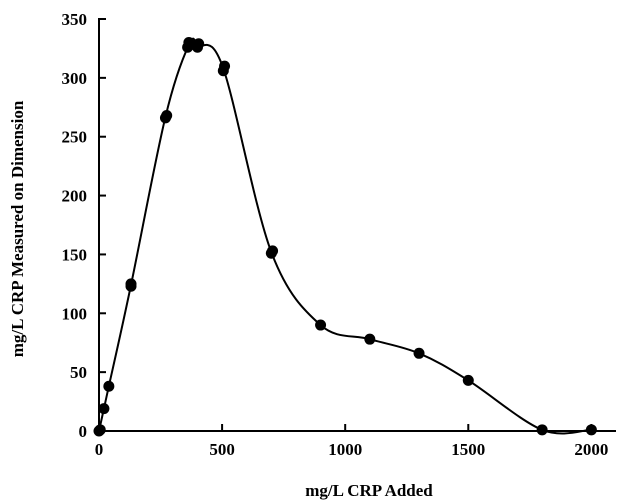 The width and height of the screenshot is (620, 502). I want to click on x-tick-label: 1500, so click(468, 449).